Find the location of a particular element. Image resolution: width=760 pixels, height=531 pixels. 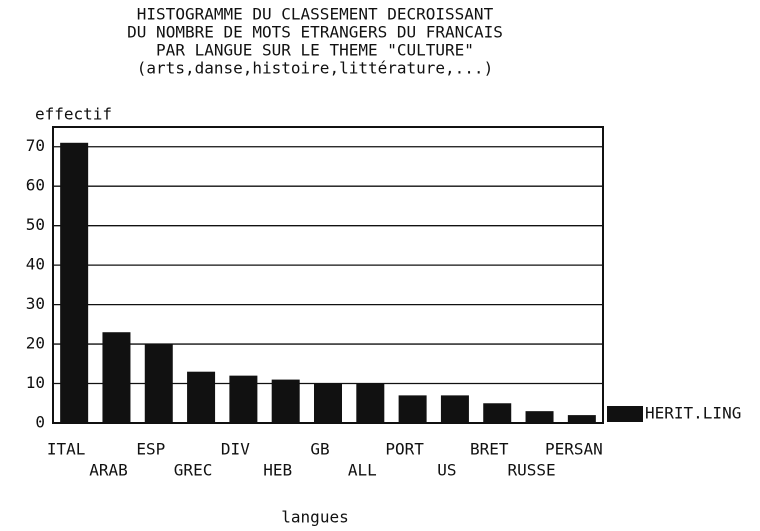

x-tick-label: ITAL is located at coordinates (66, 449).